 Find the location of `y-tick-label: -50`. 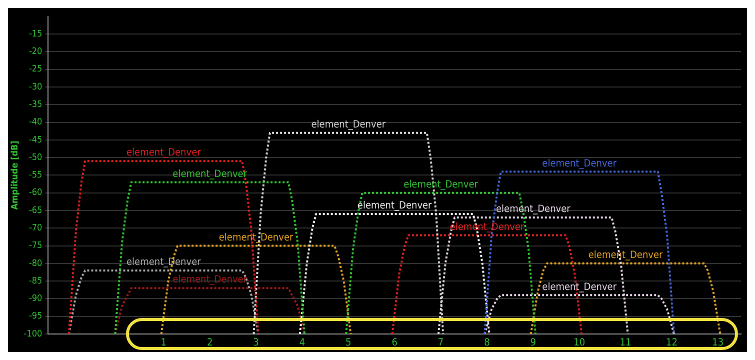

y-tick-label: -50 is located at coordinates (35, 157).